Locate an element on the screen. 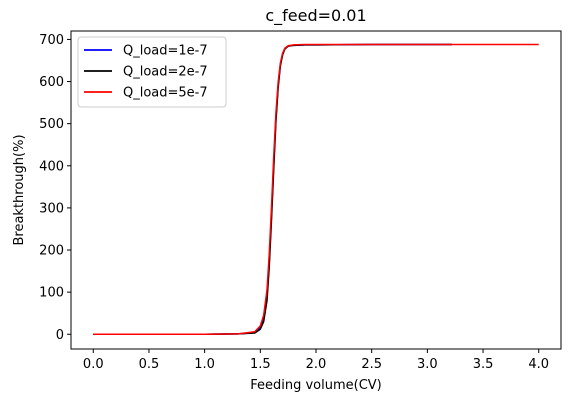  y-axis-label: Breakthrough(%) is located at coordinates (19, 189).